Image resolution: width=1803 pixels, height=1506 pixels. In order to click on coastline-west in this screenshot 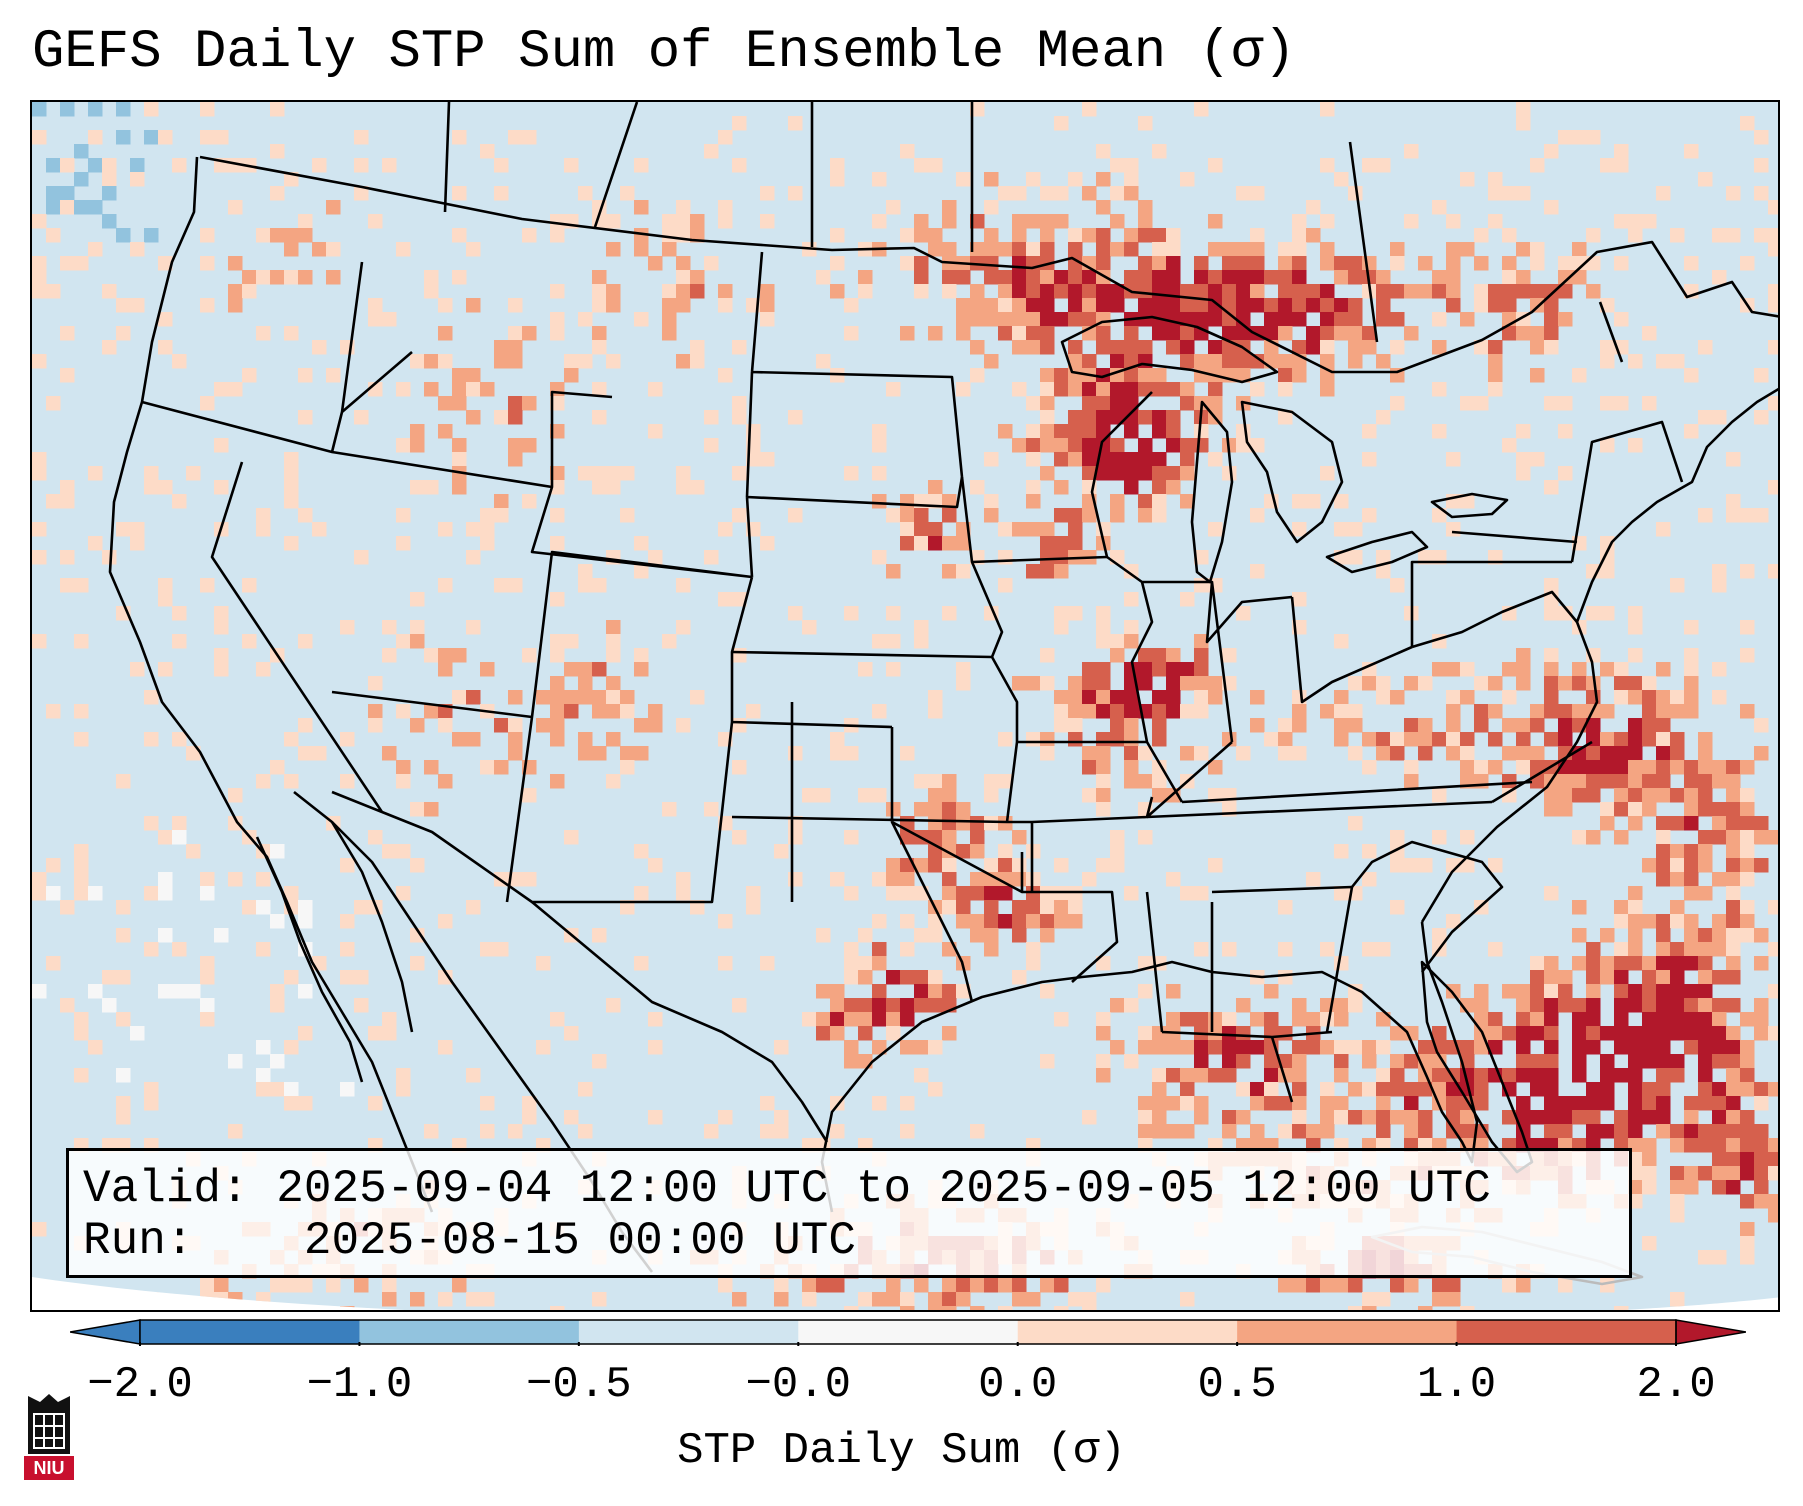, I will do `click(271, 684)`.